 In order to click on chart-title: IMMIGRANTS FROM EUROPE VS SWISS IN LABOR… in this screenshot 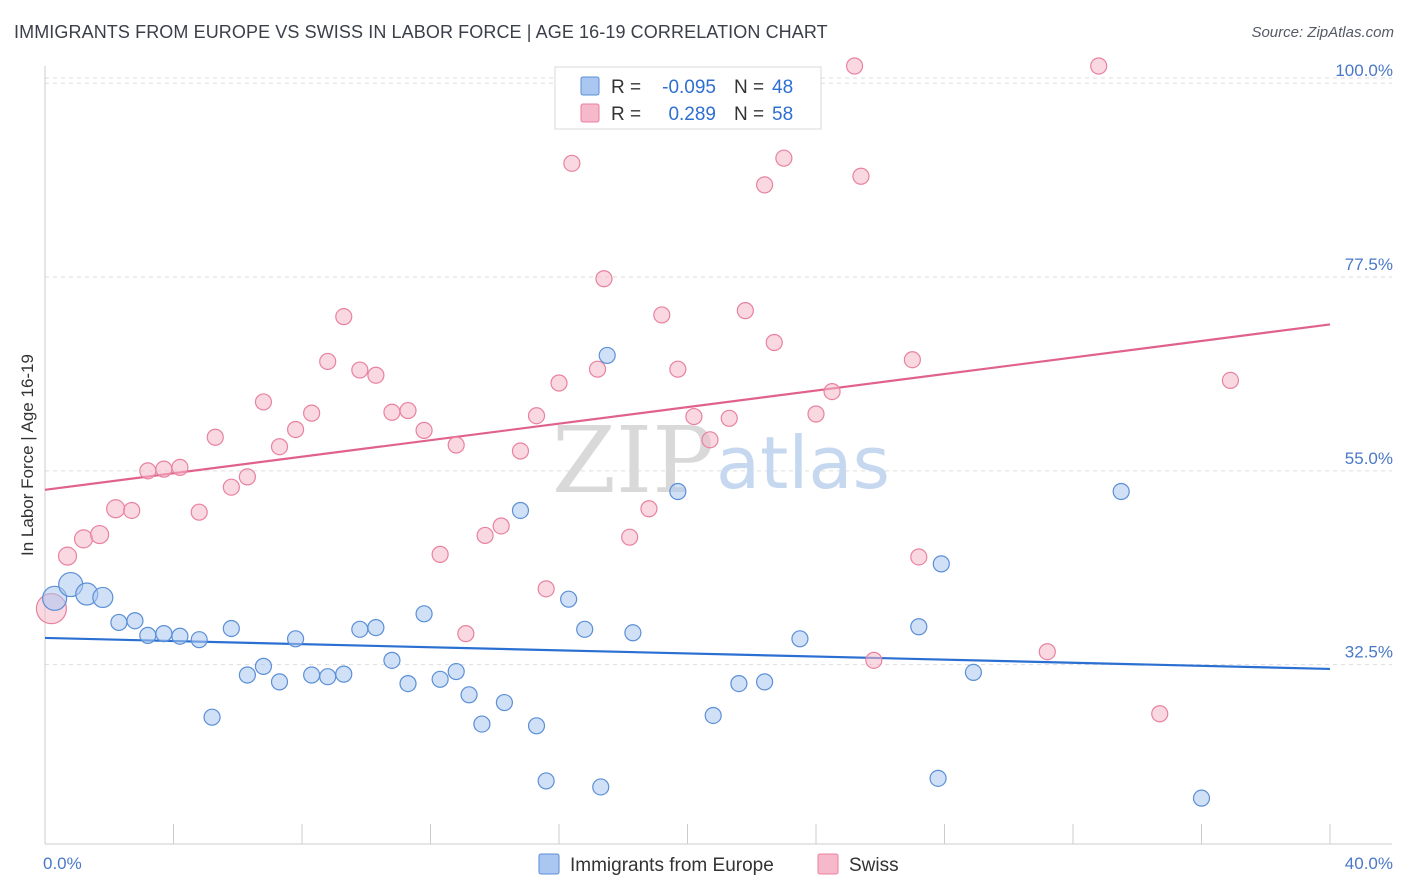, I will do `click(421, 32)`.